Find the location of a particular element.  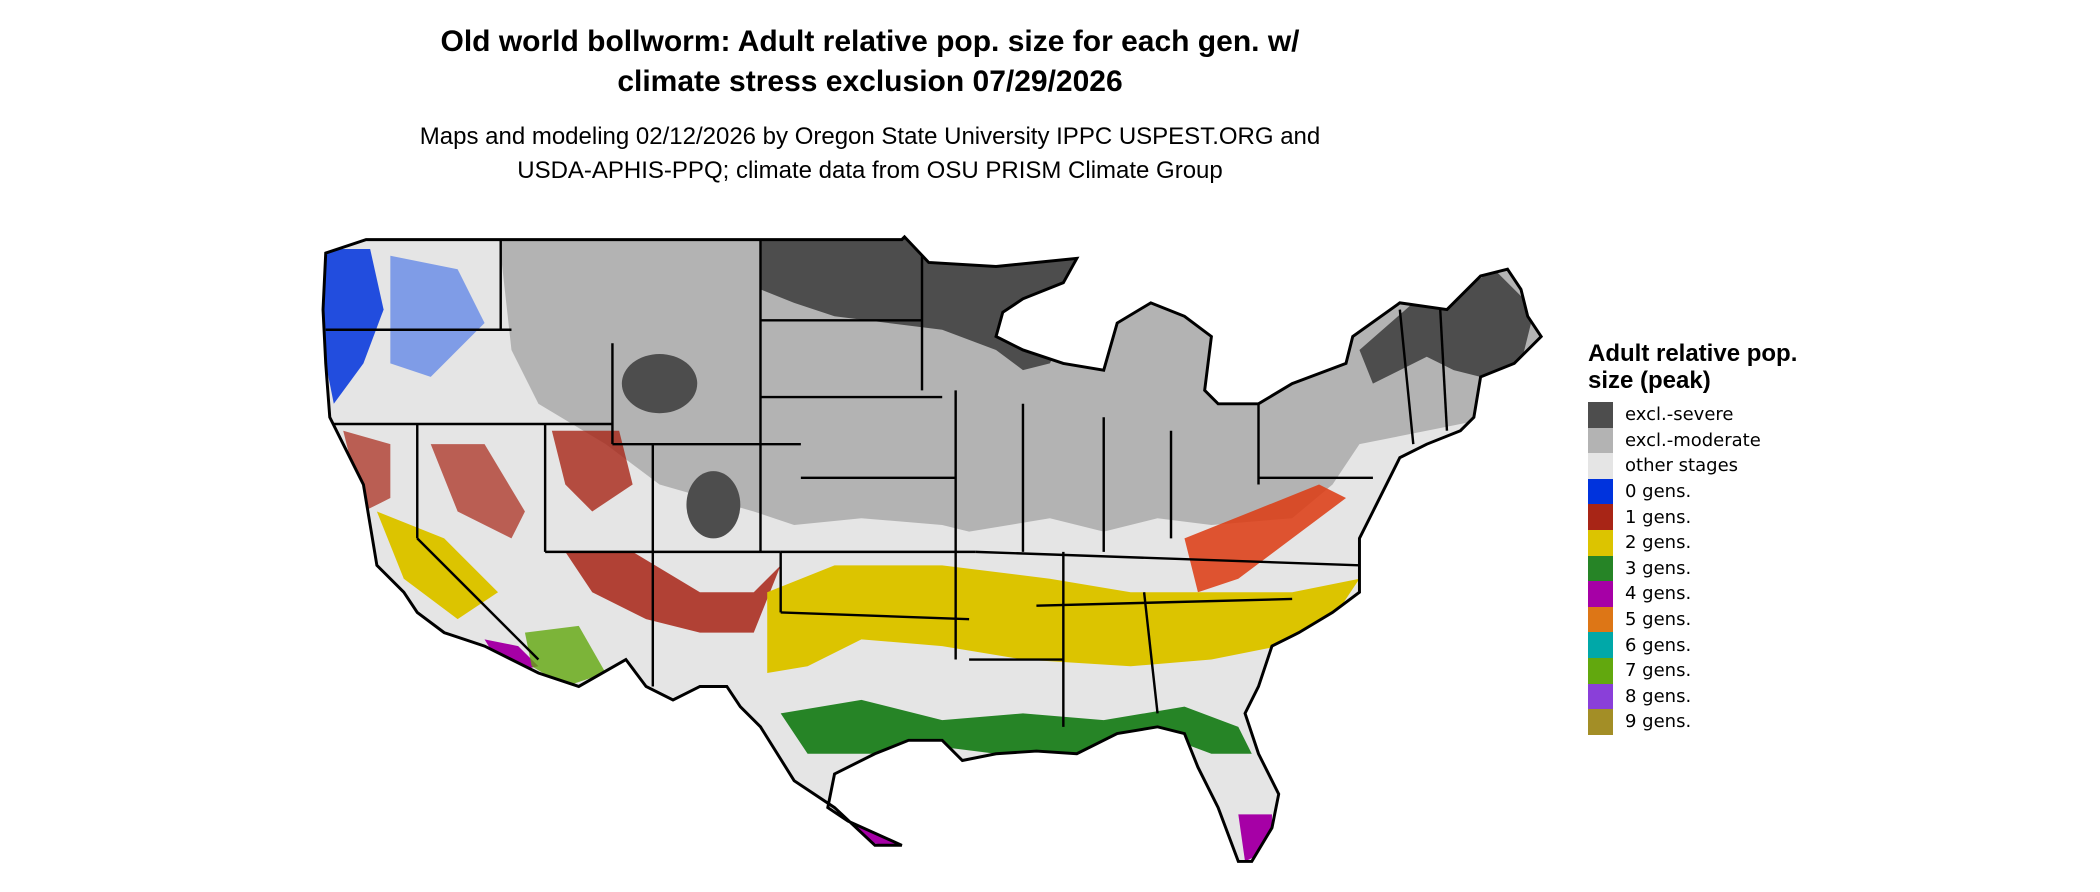

legend-label: 3 gens. is located at coordinates (1658, 568).